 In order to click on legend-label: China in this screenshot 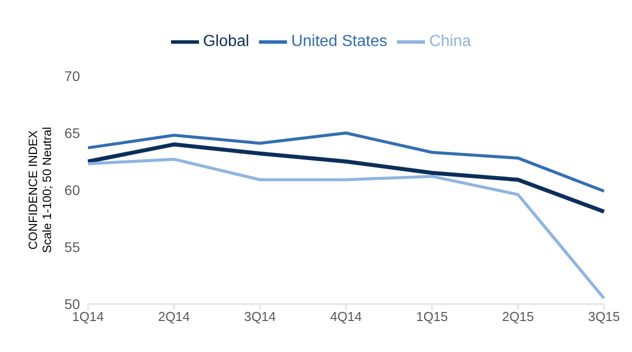, I will do `click(450, 41)`.